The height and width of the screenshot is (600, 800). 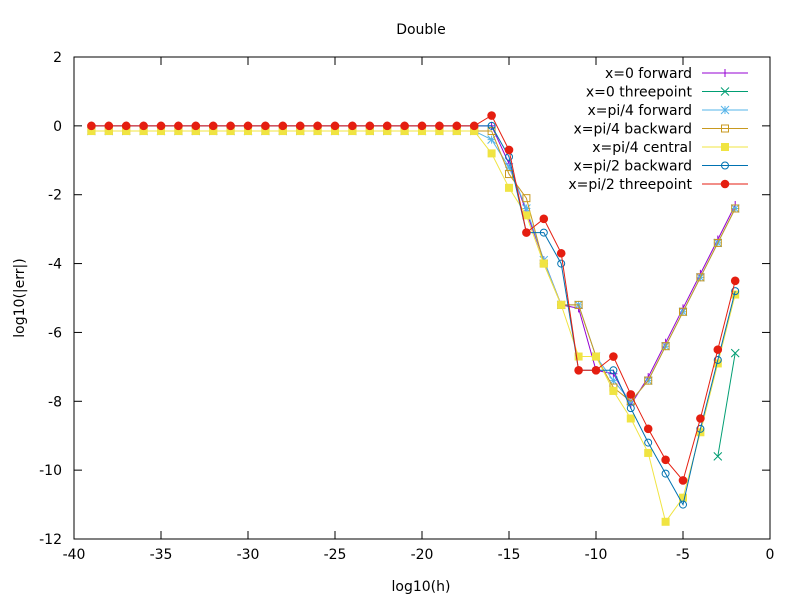 What do you see at coordinates (20, 297) in the screenshot?
I see `y-axis-label: log10(|err|)` at bounding box center [20, 297].